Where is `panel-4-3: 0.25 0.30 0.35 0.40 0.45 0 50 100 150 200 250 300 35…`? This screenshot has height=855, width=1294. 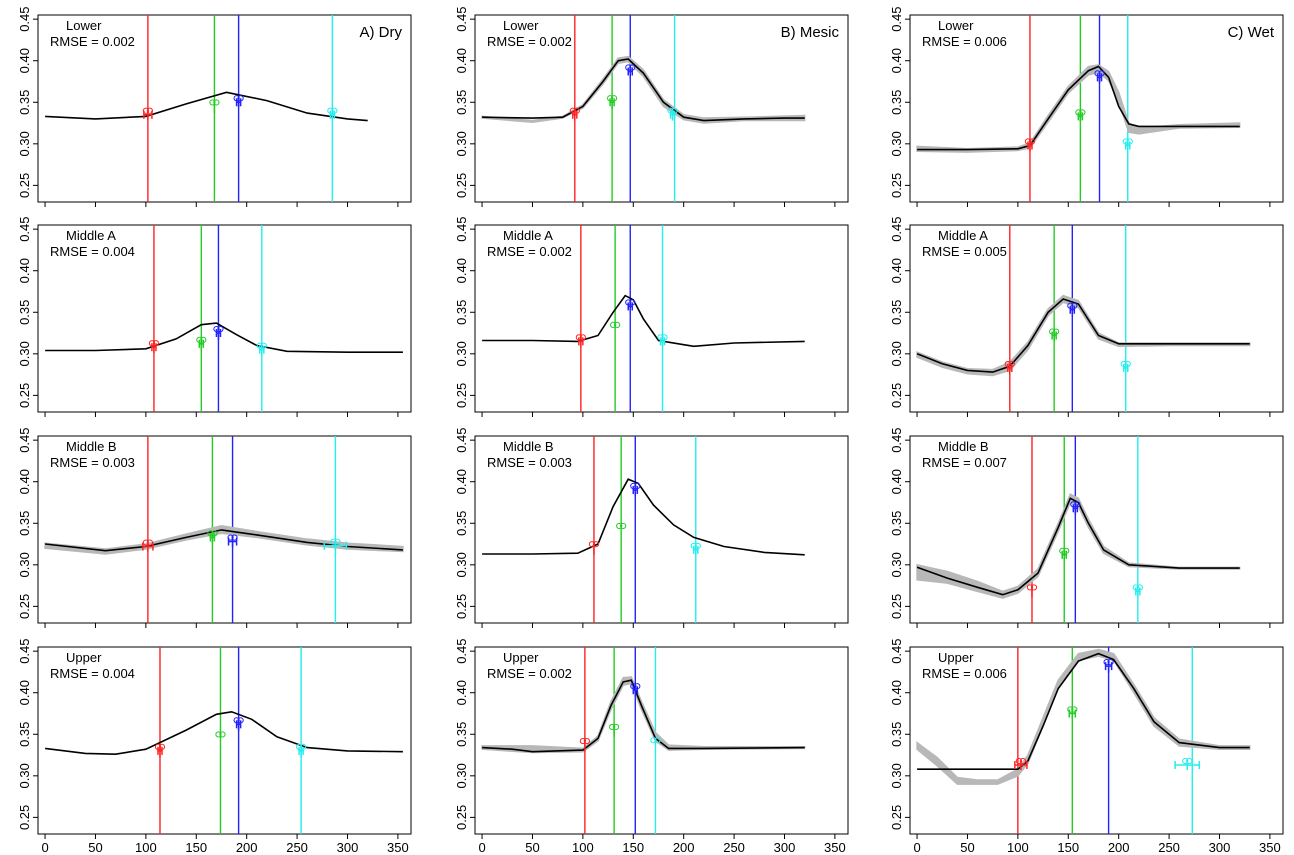 panel-4-3: 0.25 0.30 0.35 0.40 0.45 0 50 100 150 200 250 300 35… is located at coordinates (1086, 746).